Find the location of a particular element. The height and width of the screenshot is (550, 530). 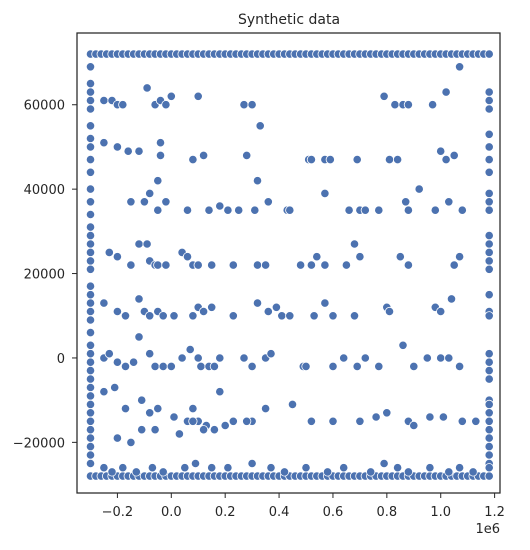

x-axis-offset-label: 1e6 is located at coordinates (487, 529).